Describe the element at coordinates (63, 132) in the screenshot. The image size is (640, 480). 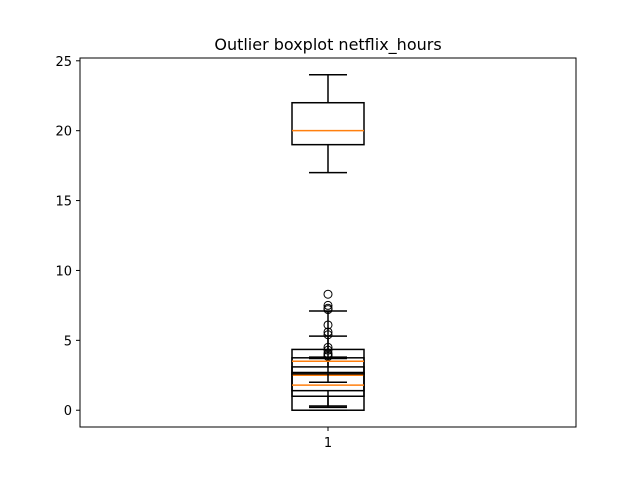
I see `y-tick-label: 20` at that location.